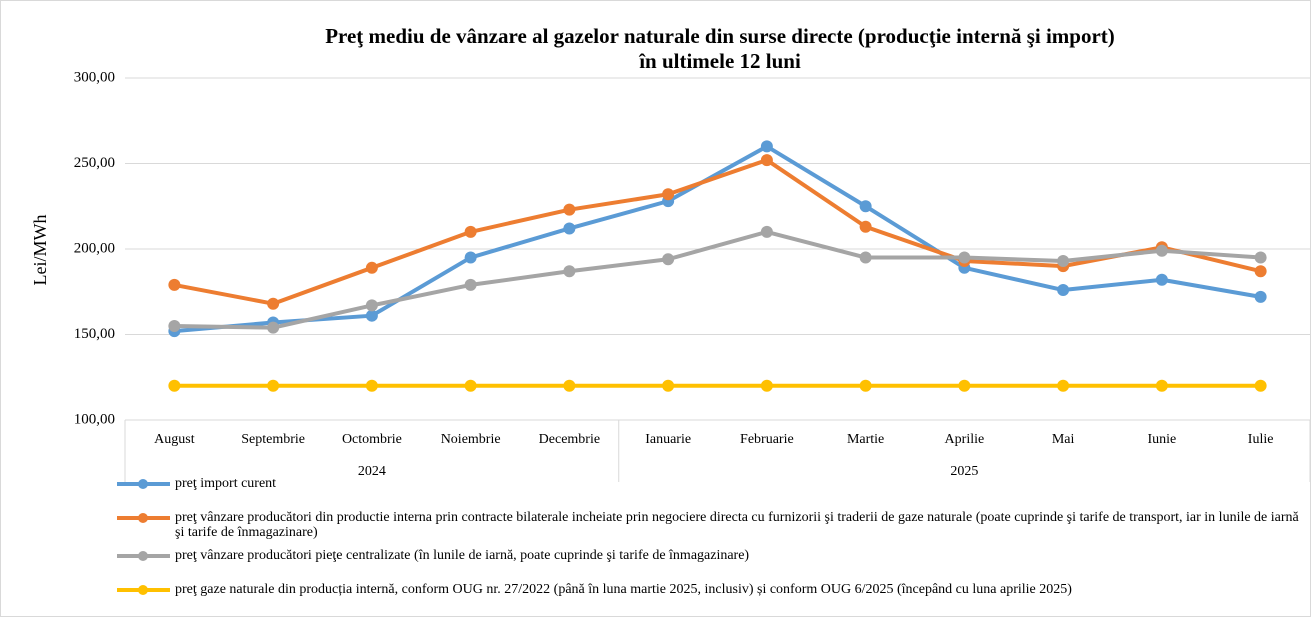  What do you see at coordinates (1161, 439) in the screenshot?
I see `x-tick-label: Iunie` at bounding box center [1161, 439].